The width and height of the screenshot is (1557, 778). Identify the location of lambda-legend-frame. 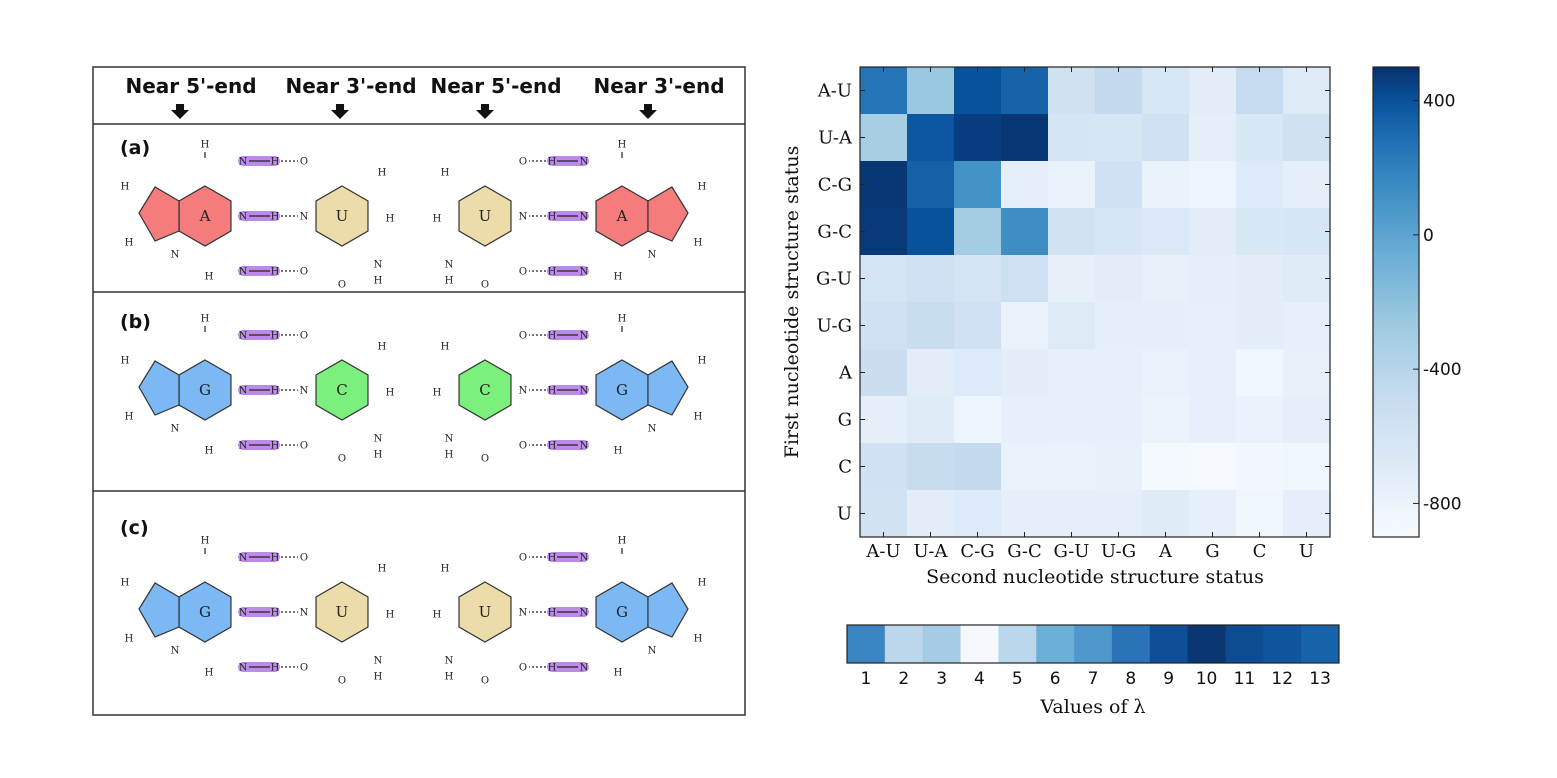
(1093, 644).